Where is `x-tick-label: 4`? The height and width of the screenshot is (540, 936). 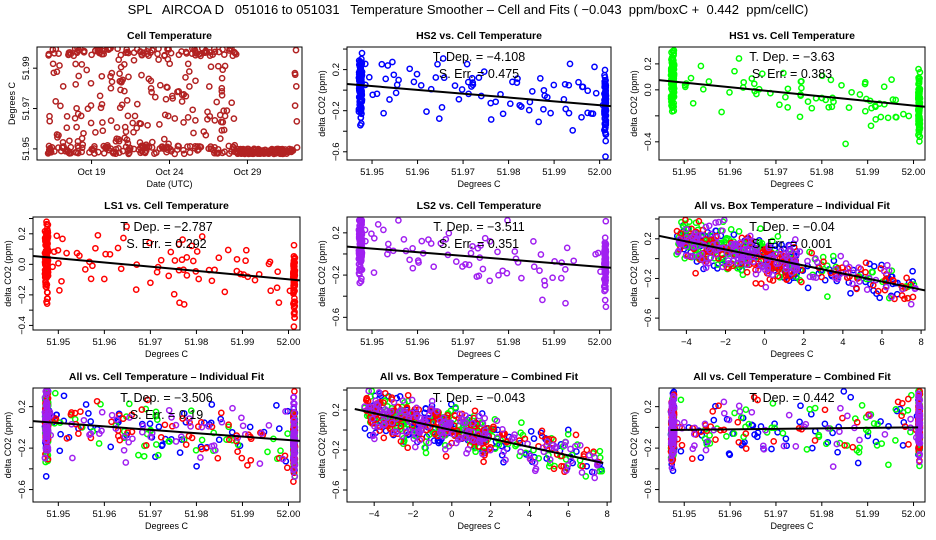 x-tick-label: 4 is located at coordinates (529, 514).